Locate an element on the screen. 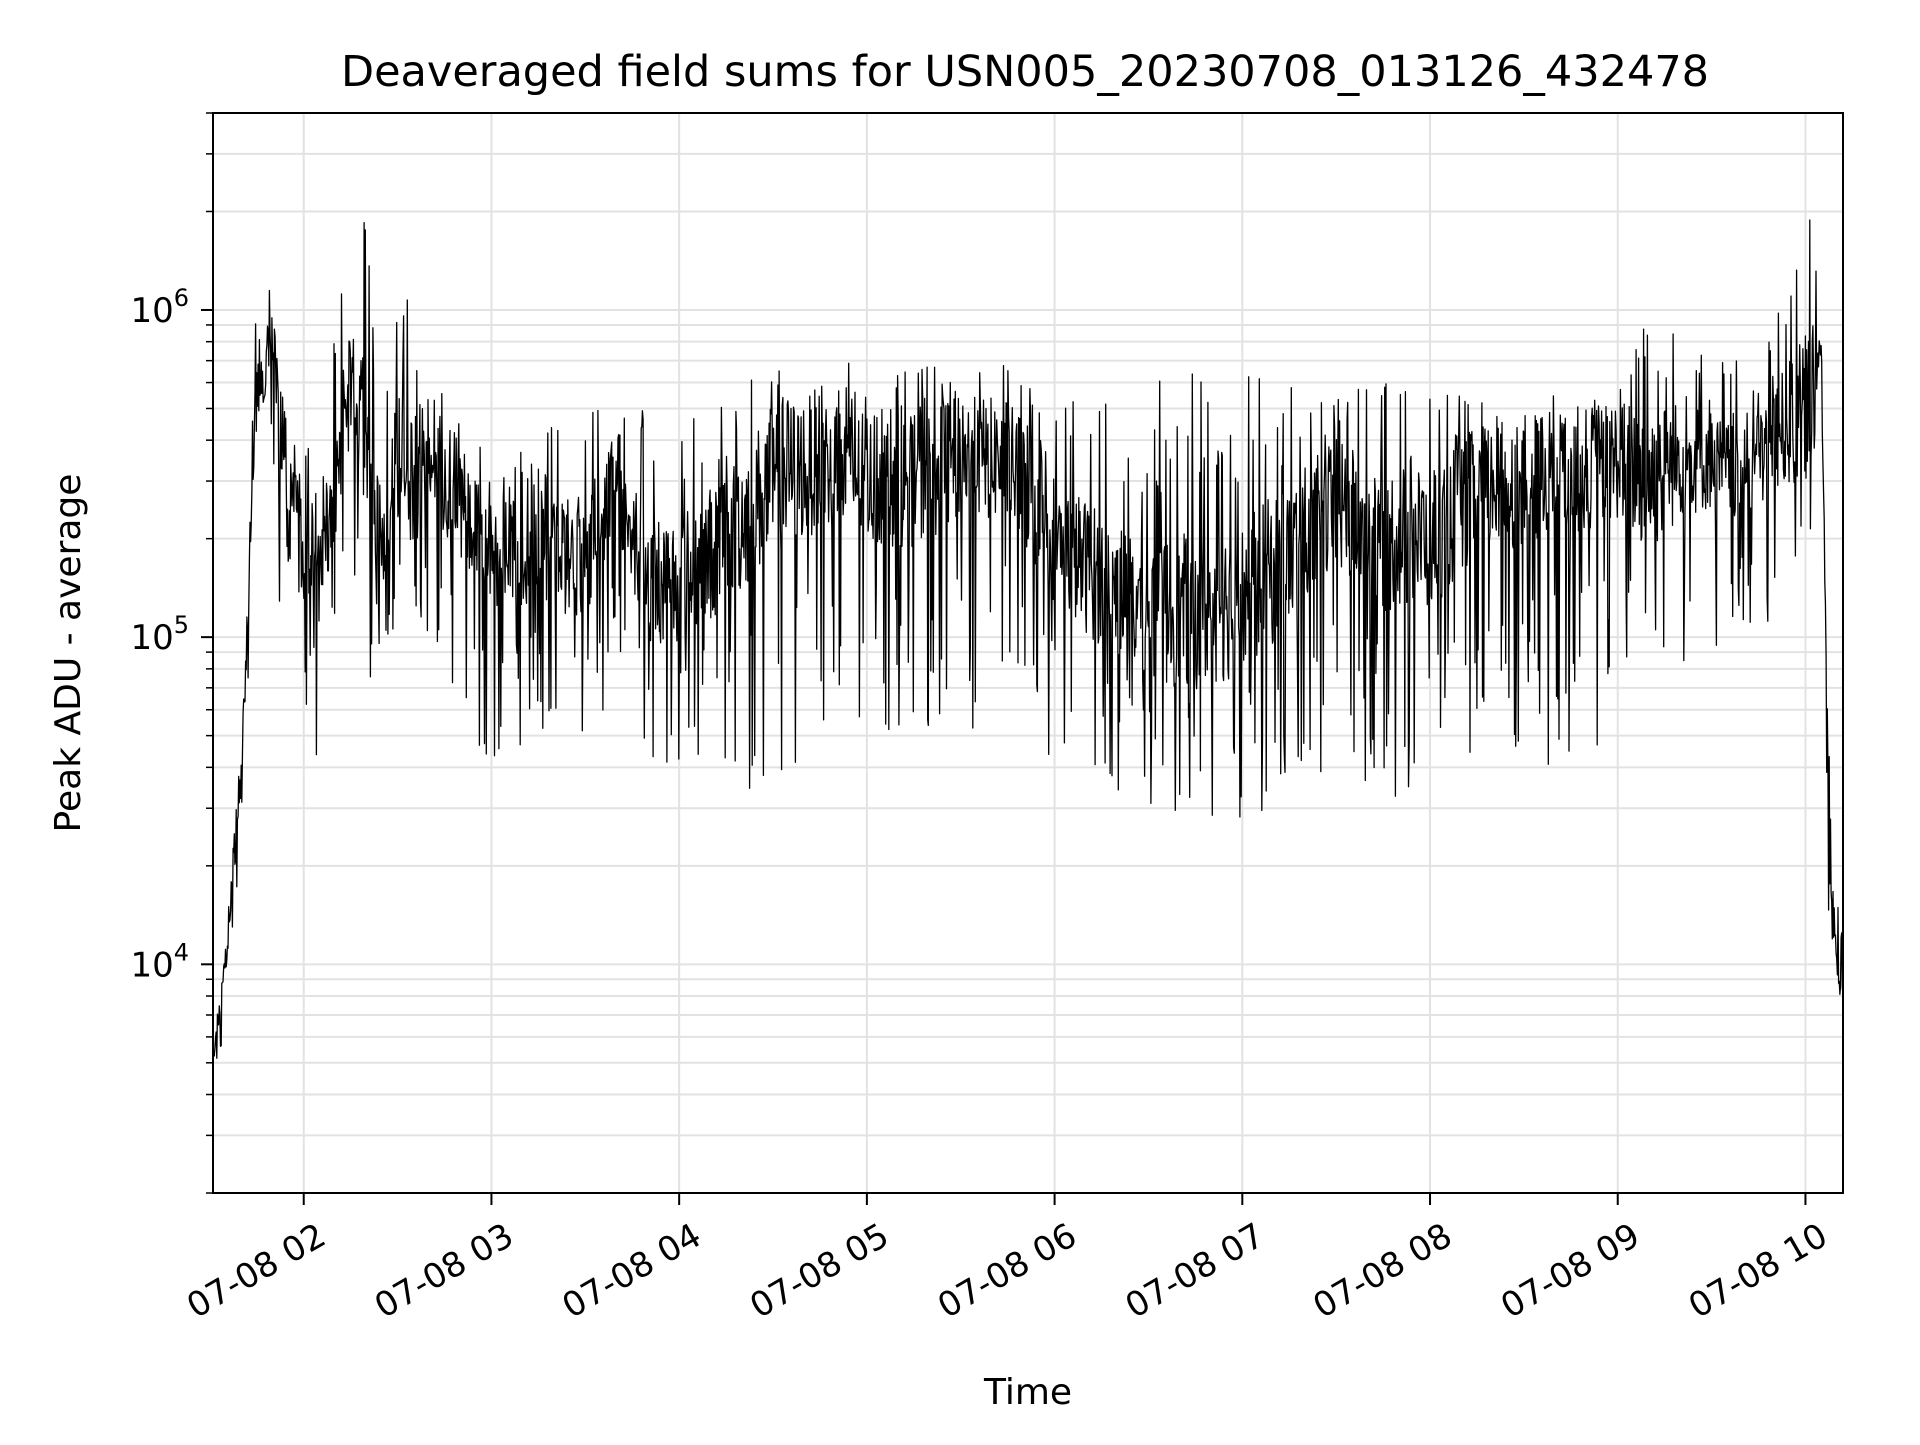 The height and width of the screenshot is (1445, 1920). y-tick-label: 10⁴ is located at coordinates (159, 961).